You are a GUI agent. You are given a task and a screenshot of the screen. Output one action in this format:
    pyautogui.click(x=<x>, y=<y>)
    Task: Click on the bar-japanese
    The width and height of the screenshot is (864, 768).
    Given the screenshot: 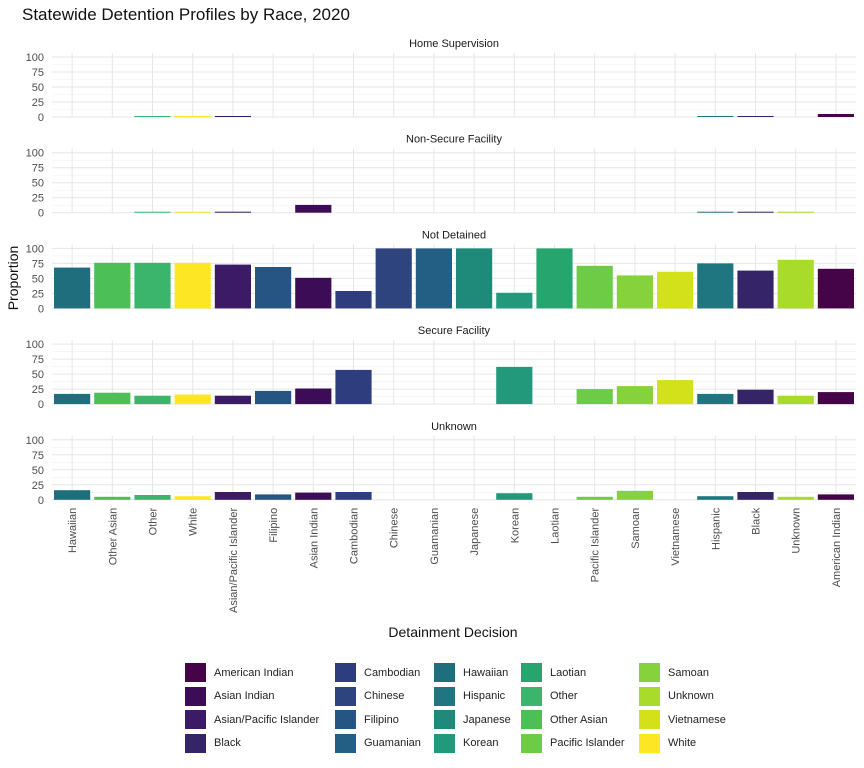 What is the action you would take?
    pyautogui.click(x=474, y=278)
    